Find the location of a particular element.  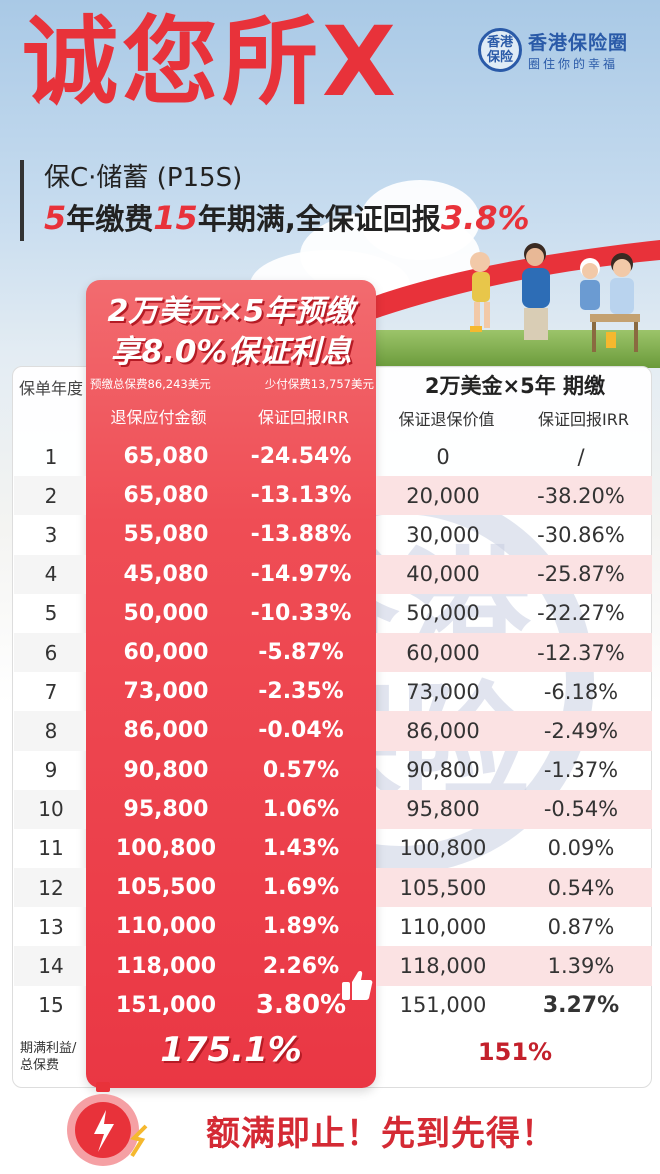

family-illustration is located at coordinates (555, 297).